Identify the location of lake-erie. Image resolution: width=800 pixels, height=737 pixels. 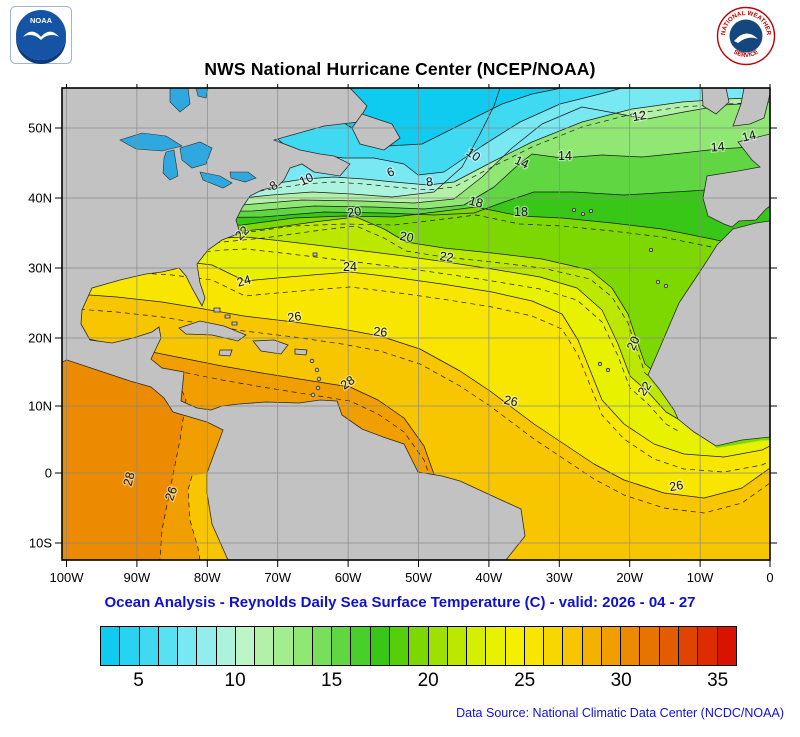
(216, 180).